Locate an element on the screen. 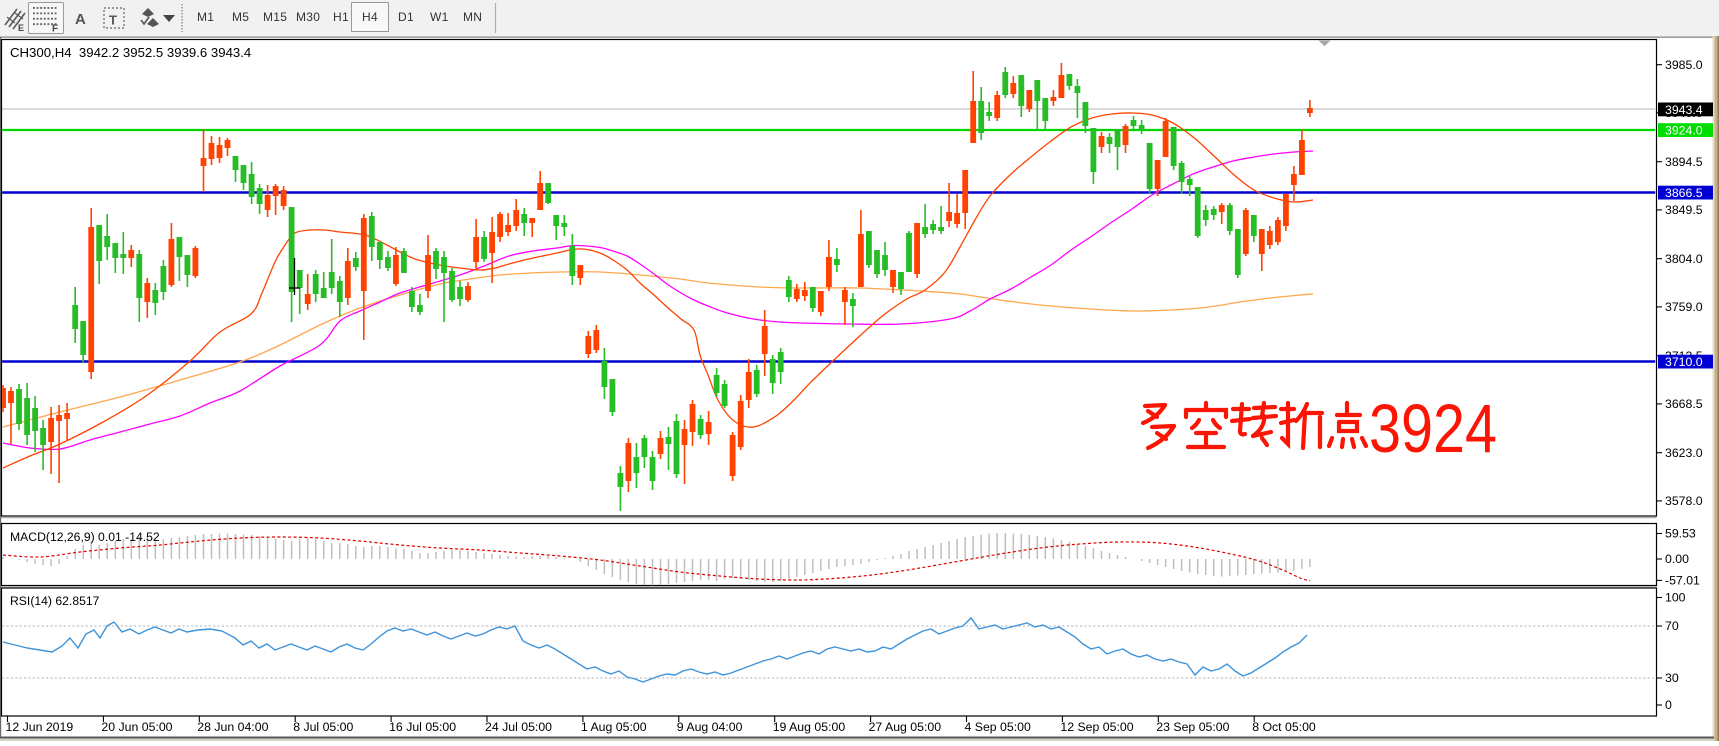  svg-text: 12 Sep 05:00 is located at coordinates (1096, 727).